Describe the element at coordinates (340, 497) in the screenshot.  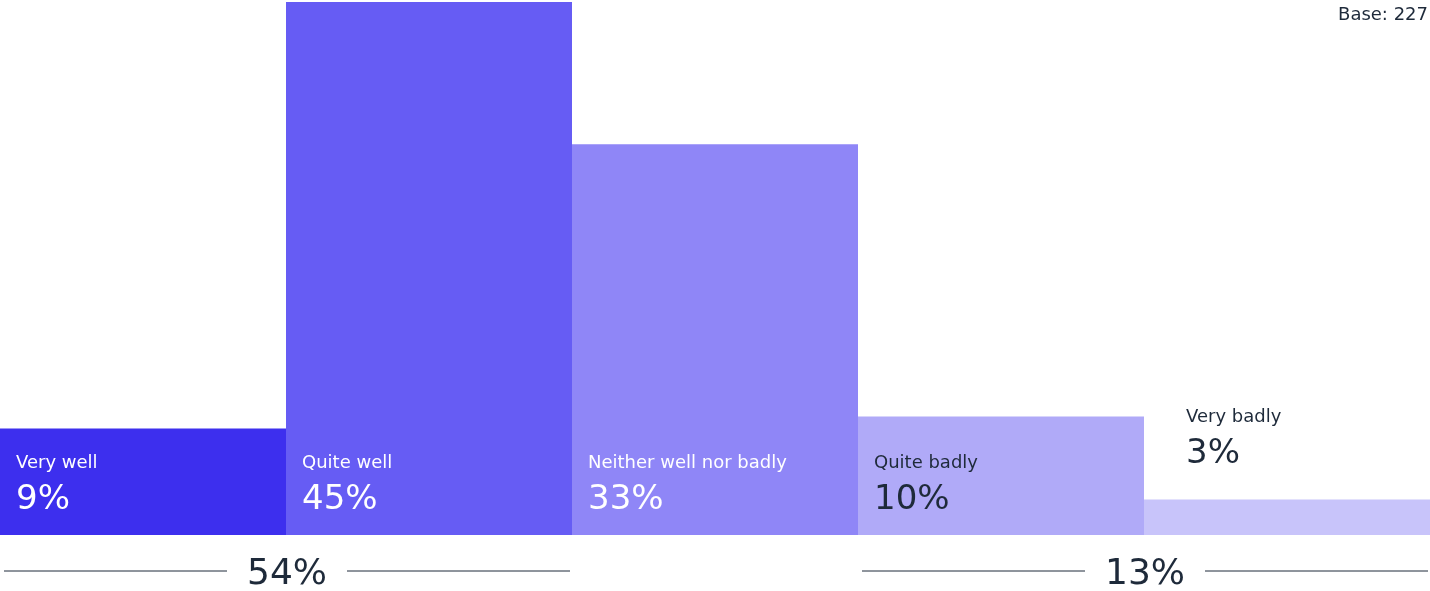
I see `data-label: 45%` at that location.